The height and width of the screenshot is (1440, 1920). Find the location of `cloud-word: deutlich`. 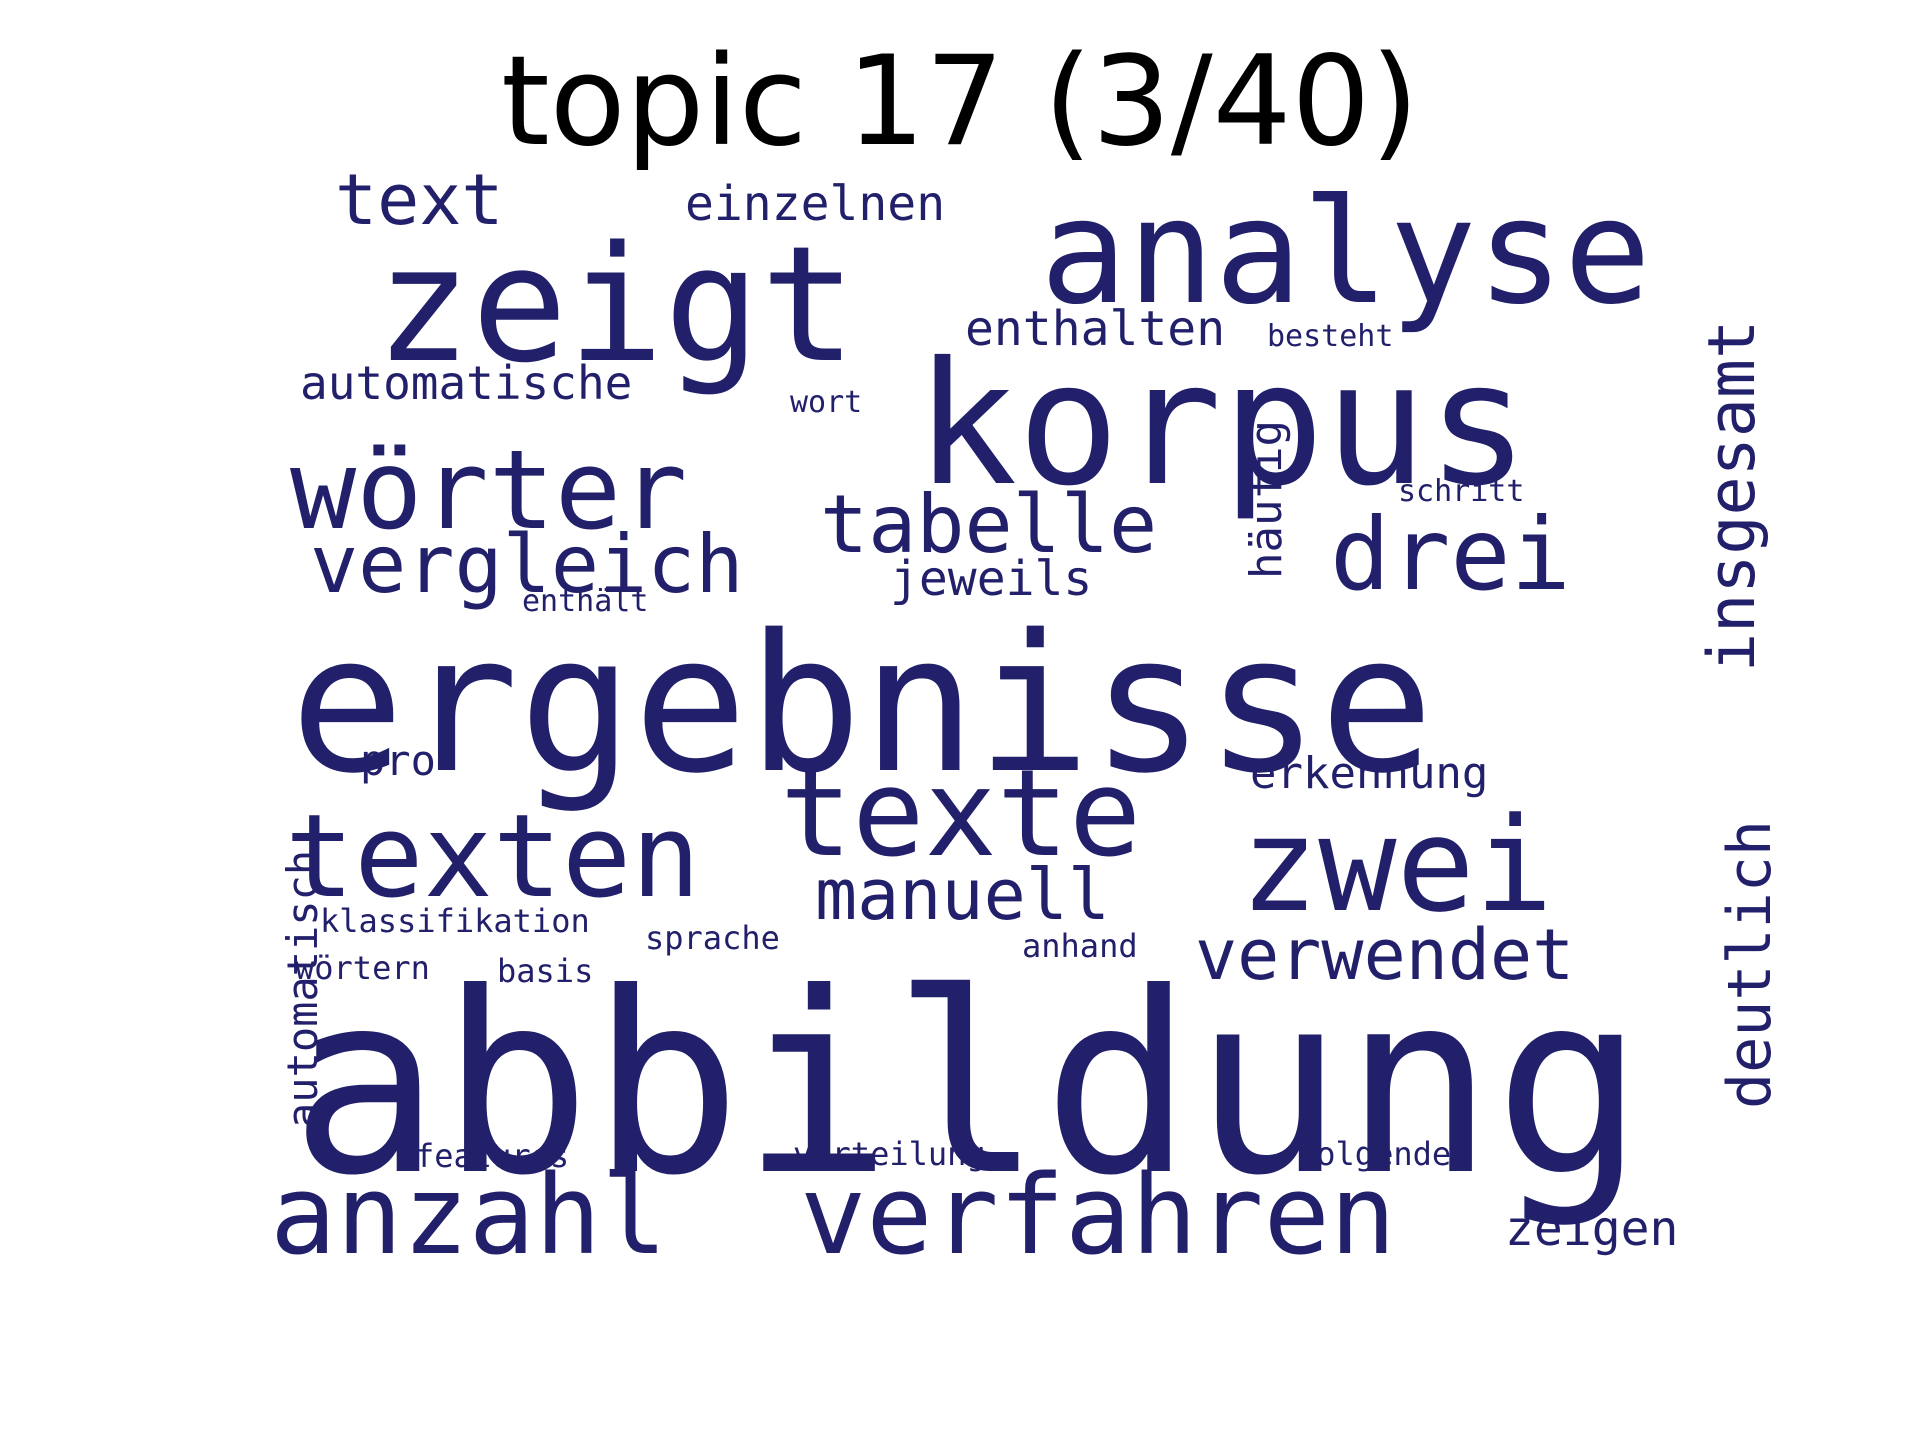

cloud-word: deutlich is located at coordinates (1750, 964).